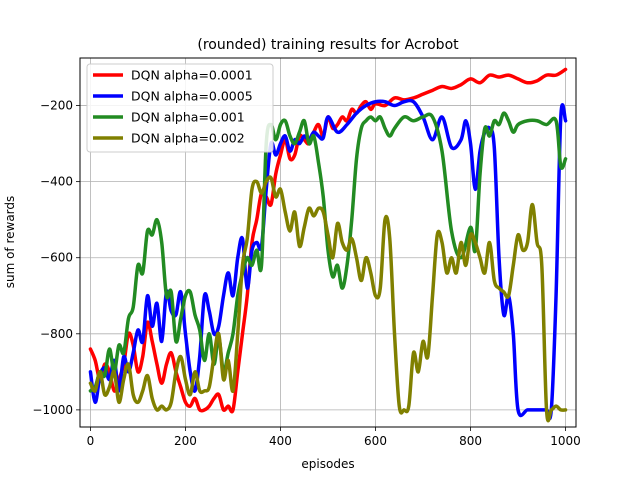 The height and width of the screenshot is (480, 640). Describe the element at coordinates (10, 242) in the screenshot. I see `y-axis-label: sum of rewards` at that location.